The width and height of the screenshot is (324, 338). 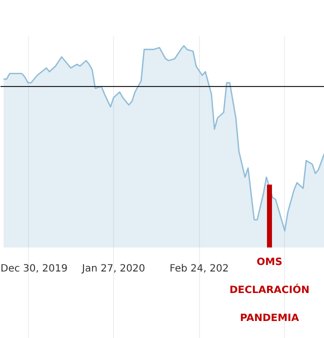 I want to click on x-tick-label: Dec 30, 2019, so click(x=34, y=269).